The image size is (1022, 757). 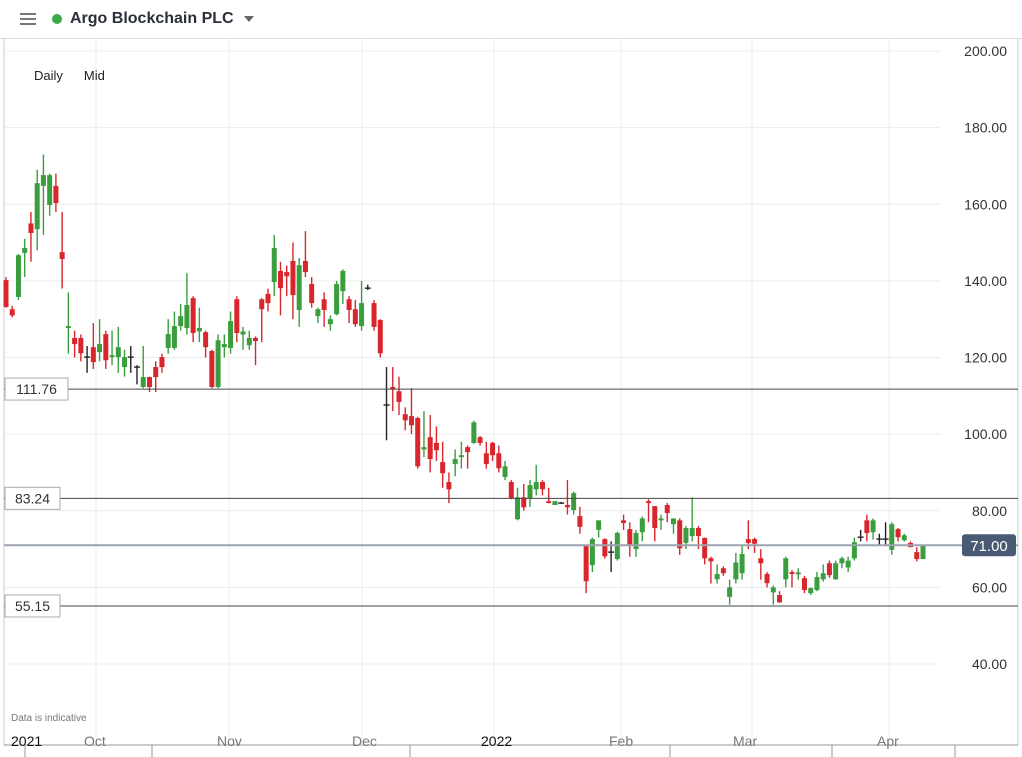 I want to click on caret-down-icon, so click(x=248, y=19).